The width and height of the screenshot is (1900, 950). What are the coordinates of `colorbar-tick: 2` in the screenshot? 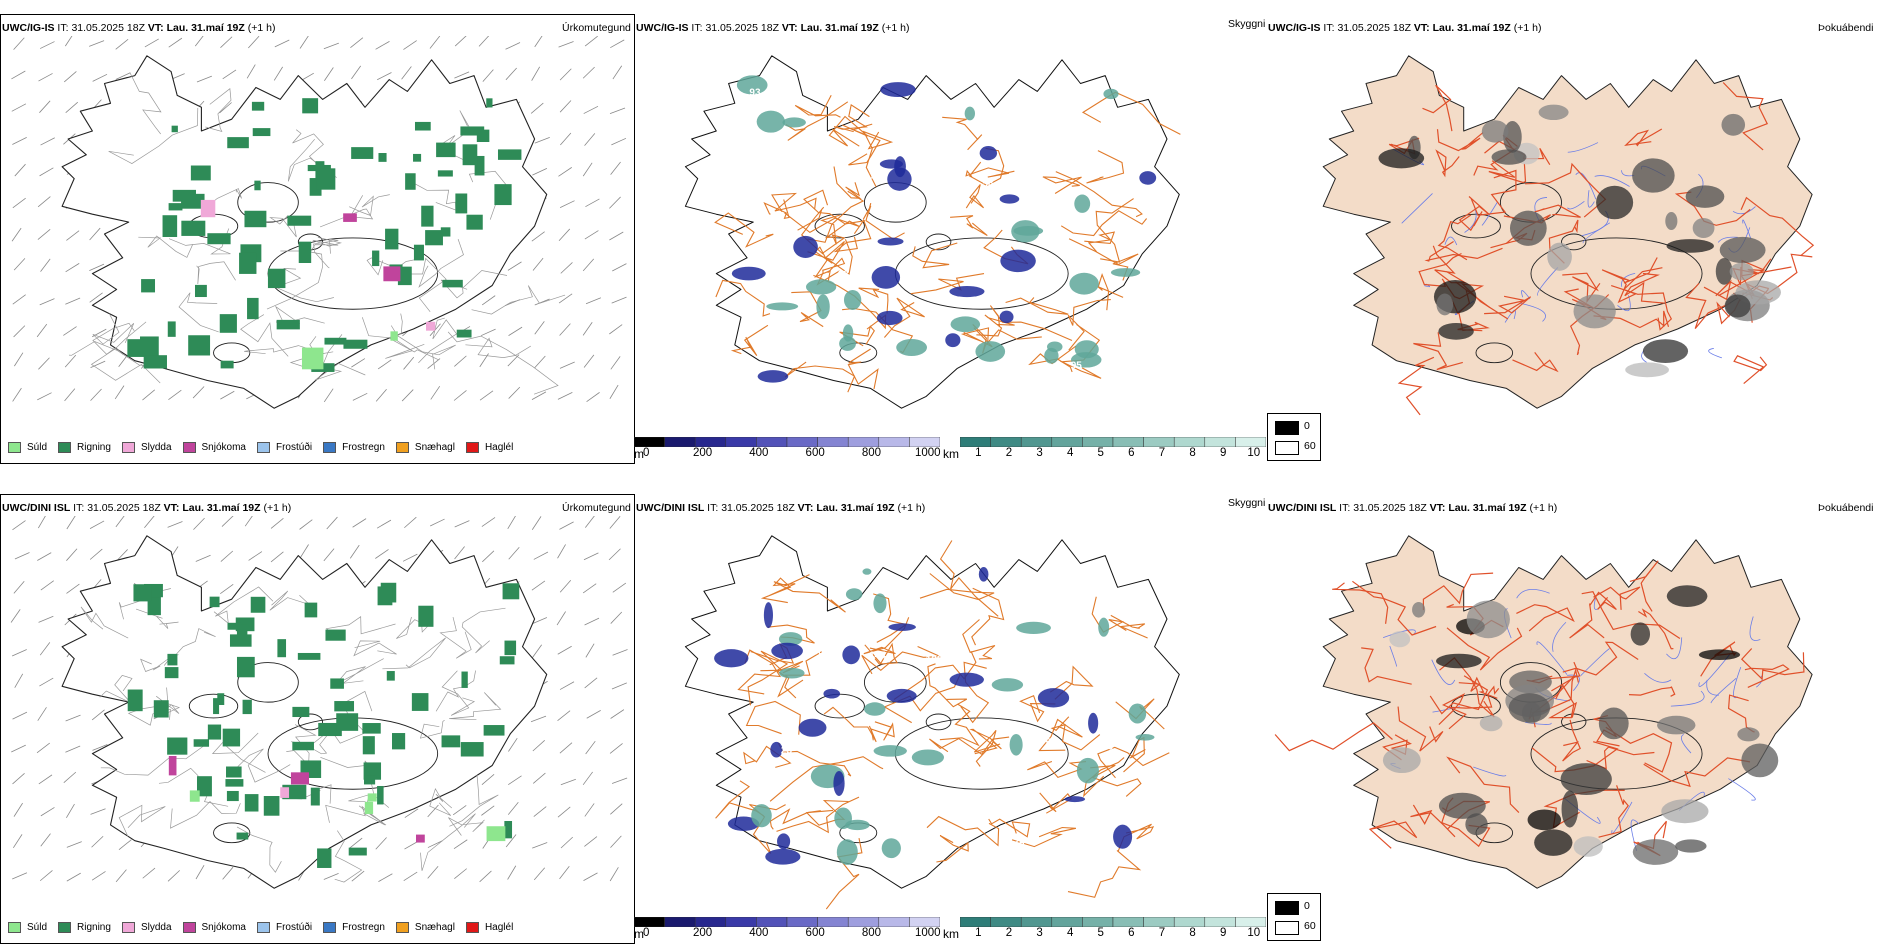 It's located at (1009, 453).